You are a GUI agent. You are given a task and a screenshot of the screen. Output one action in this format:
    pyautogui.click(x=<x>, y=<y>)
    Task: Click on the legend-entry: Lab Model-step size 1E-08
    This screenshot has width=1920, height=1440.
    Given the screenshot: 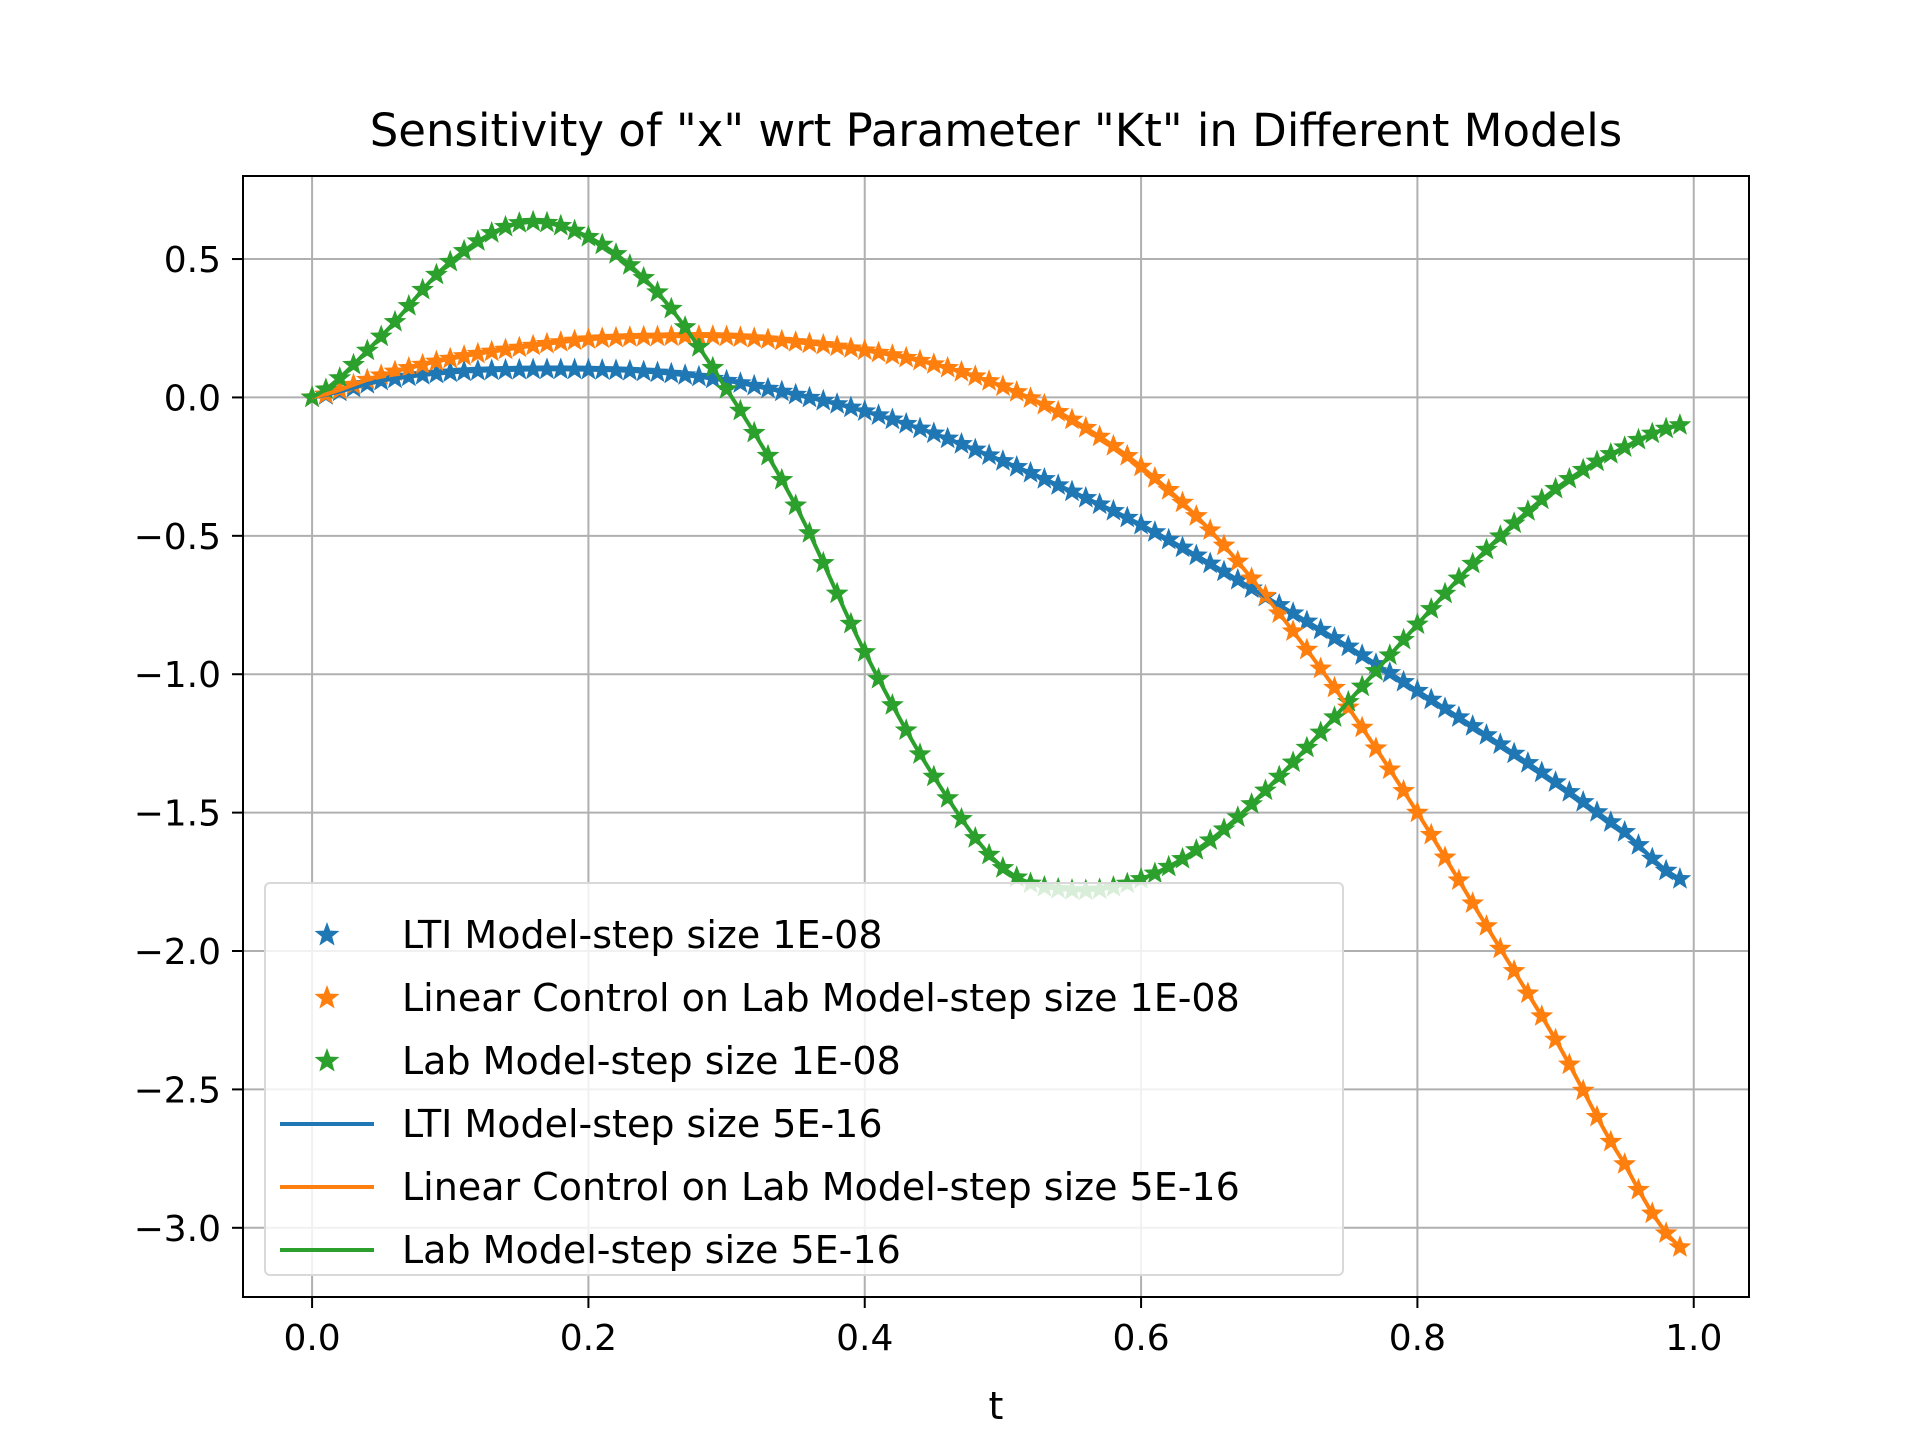 What is the action you would take?
    pyautogui.click(x=804, y=1061)
    